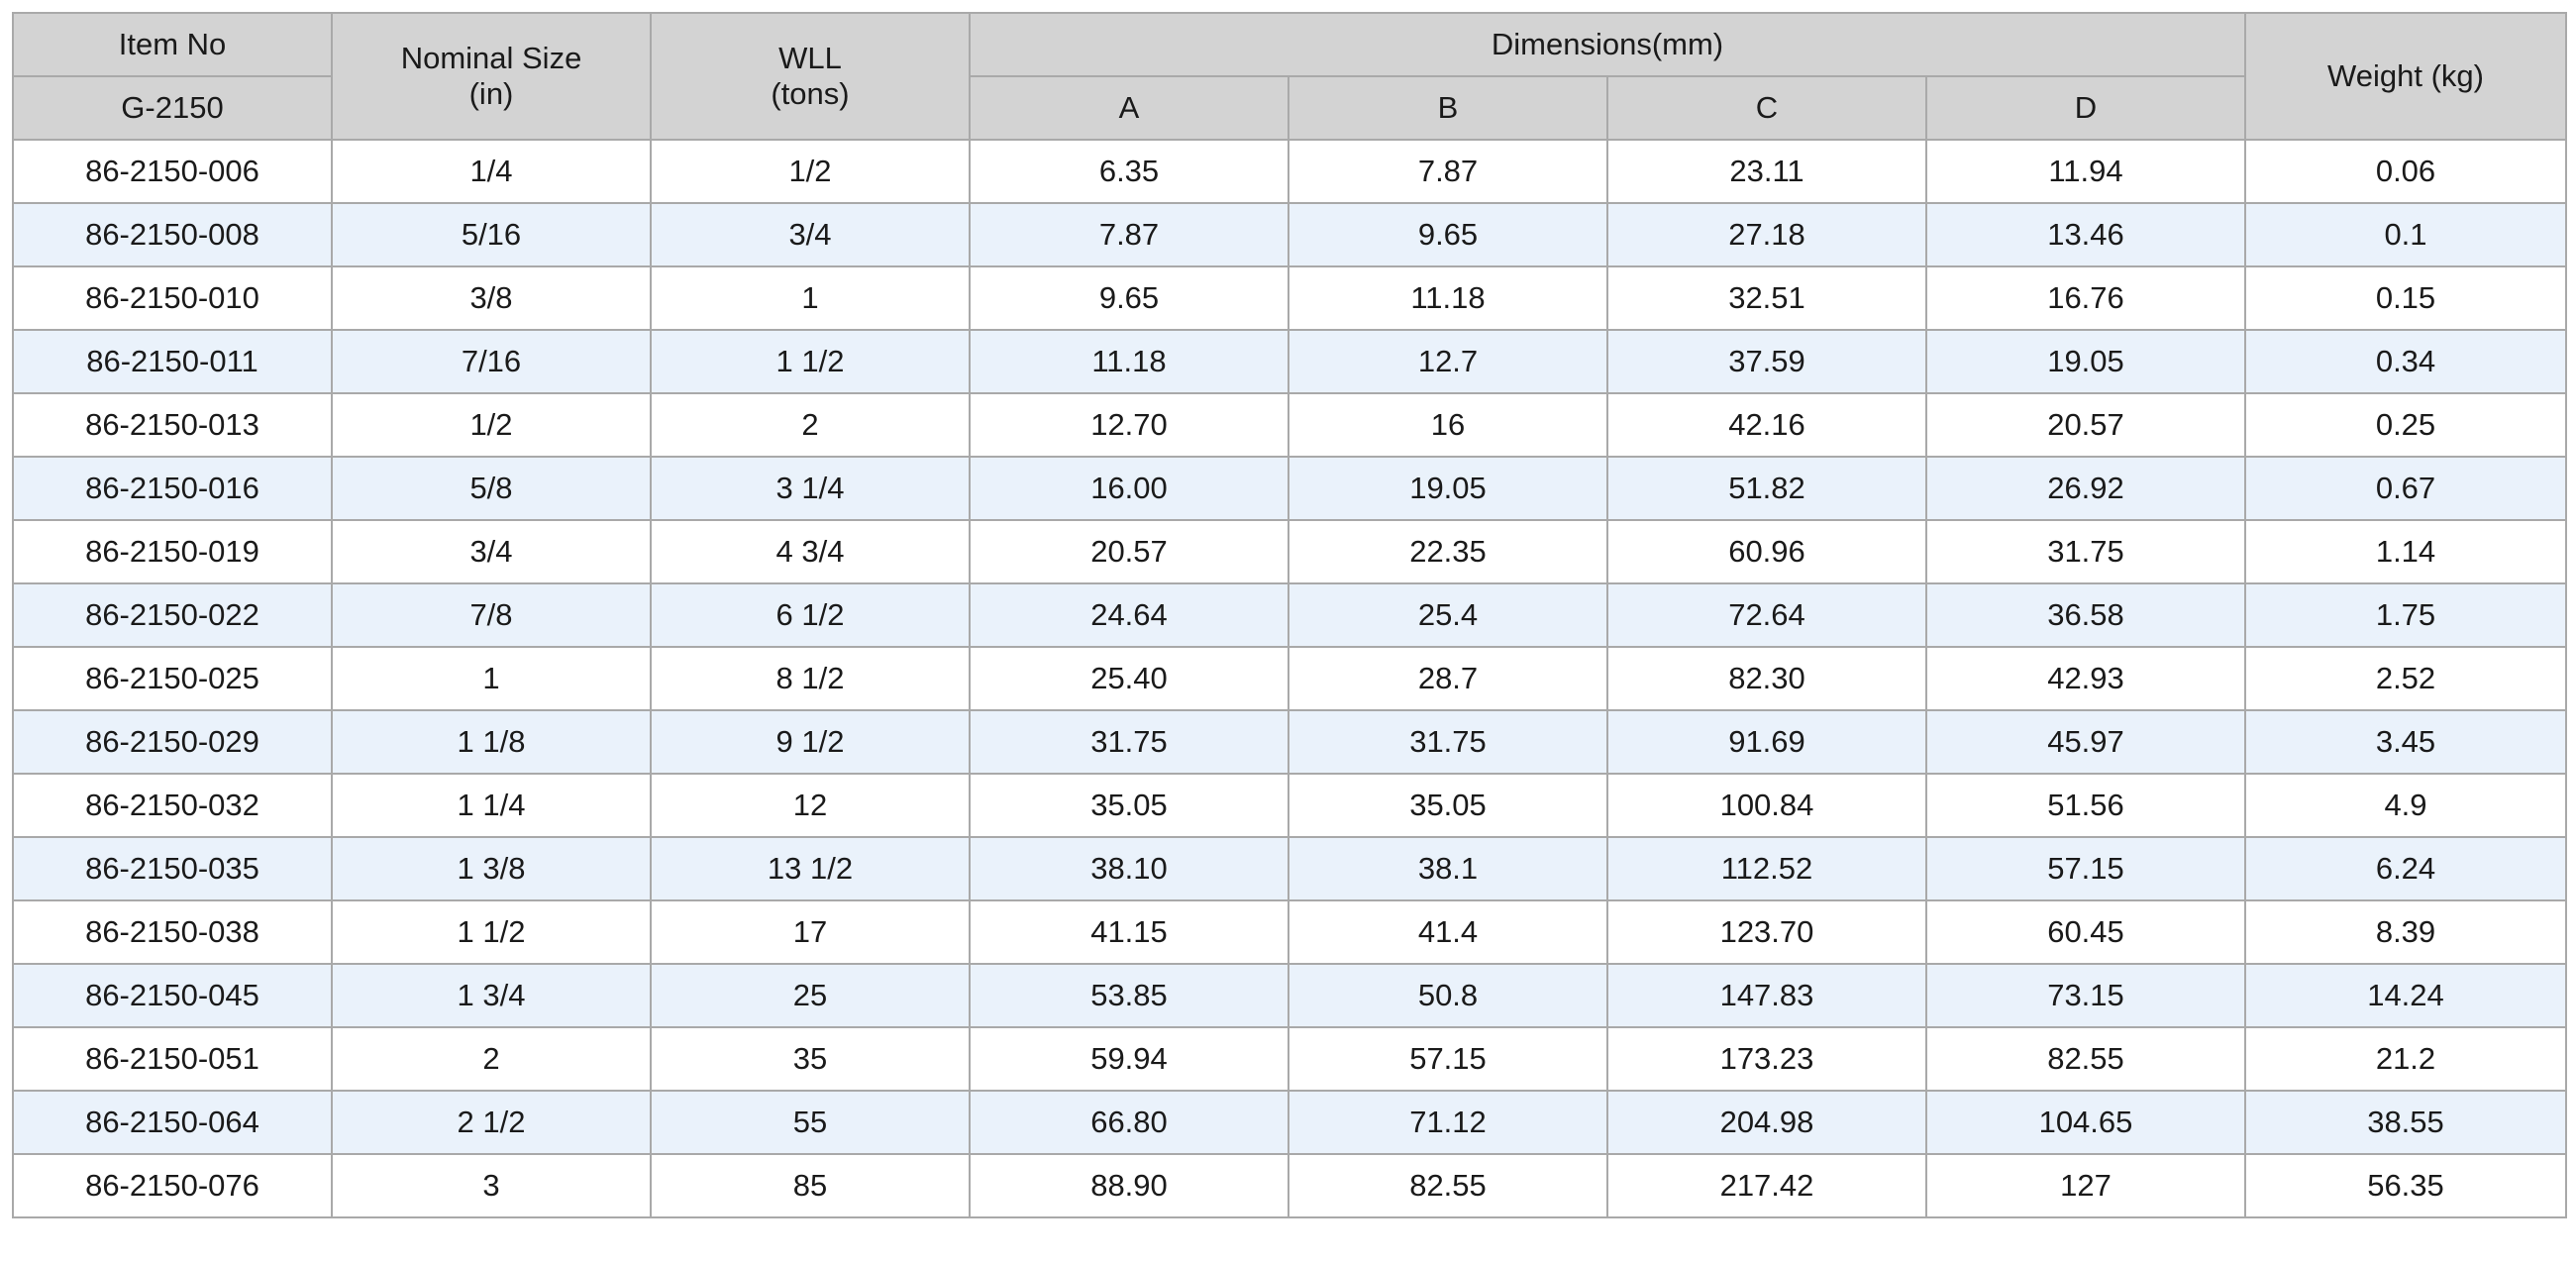  I want to click on dim-c-cell: 112.52, so click(1766, 868).